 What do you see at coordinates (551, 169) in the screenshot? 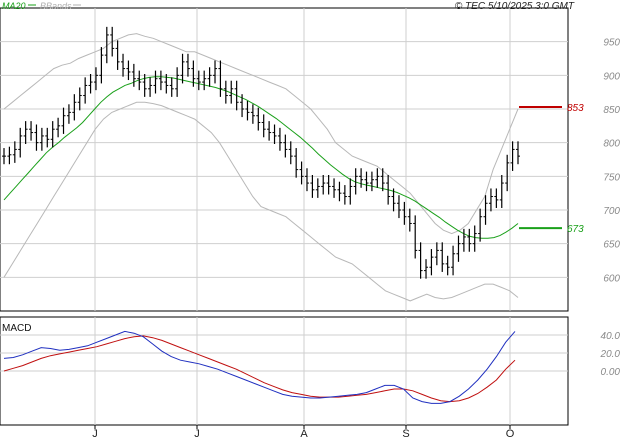
I see `price-levels: 853 673` at bounding box center [551, 169].